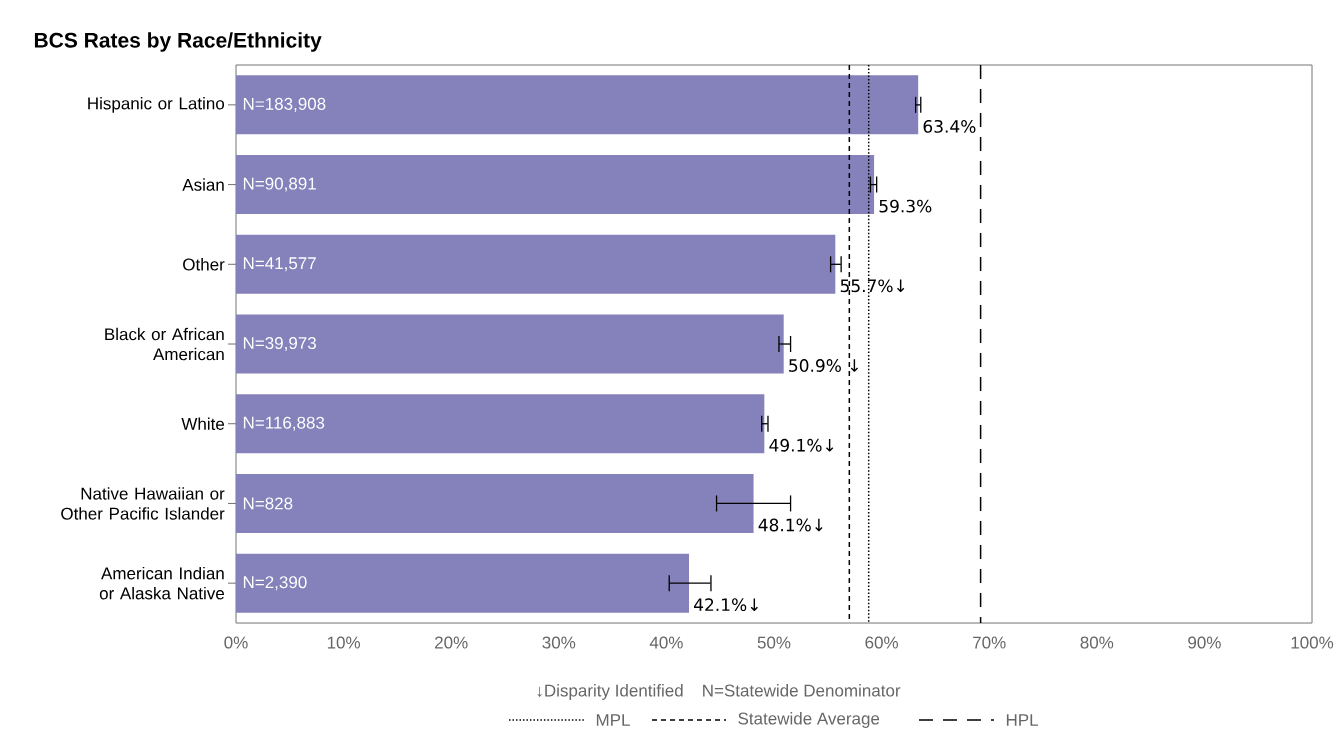 The image size is (1341, 748). What do you see at coordinates (279, 184) in the screenshot?
I see `annotation: N=90,891` at bounding box center [279, 184].